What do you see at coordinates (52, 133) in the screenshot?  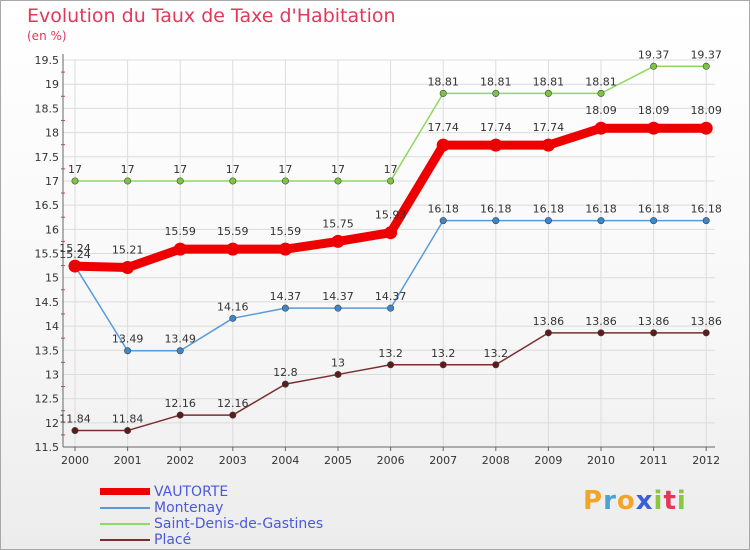 I see `y-tick-label: 18` at bounding box center [52, 133].